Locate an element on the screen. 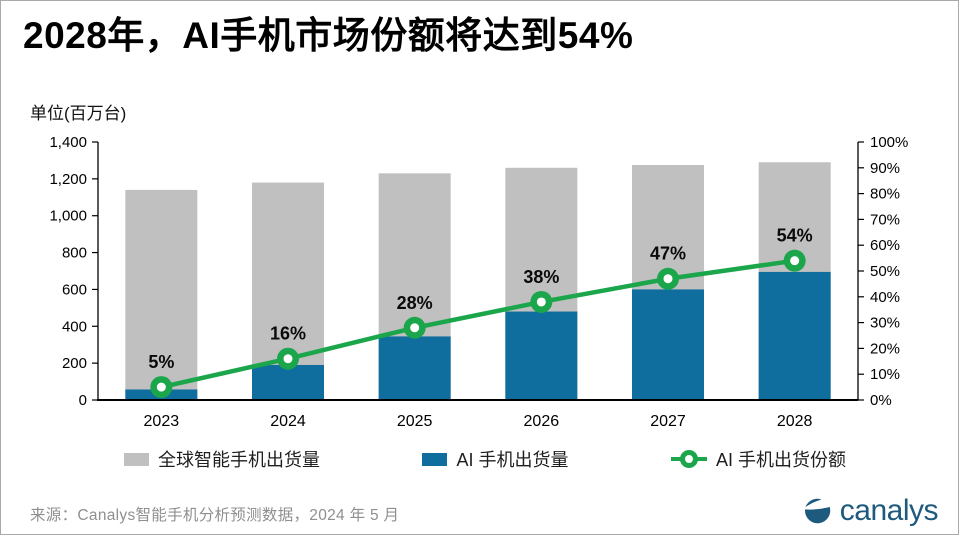 This screenshot has width=960, height=540. legend-item-ai-share: AI 手机出货份额 is located at coordinates (758, 459).